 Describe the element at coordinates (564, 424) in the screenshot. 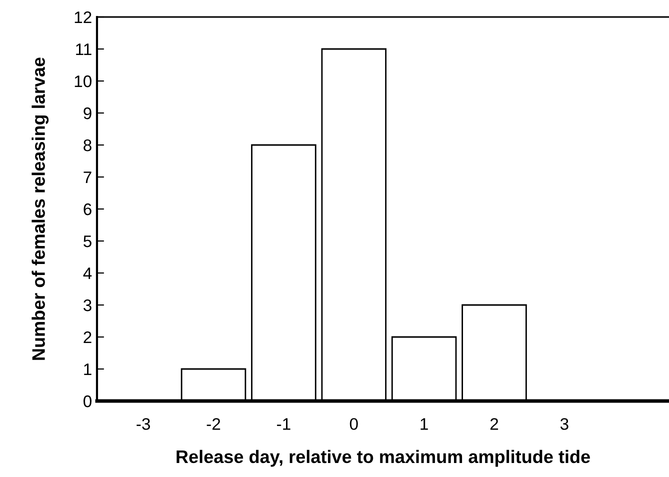

I see `x-tick-label: 3` at that location.